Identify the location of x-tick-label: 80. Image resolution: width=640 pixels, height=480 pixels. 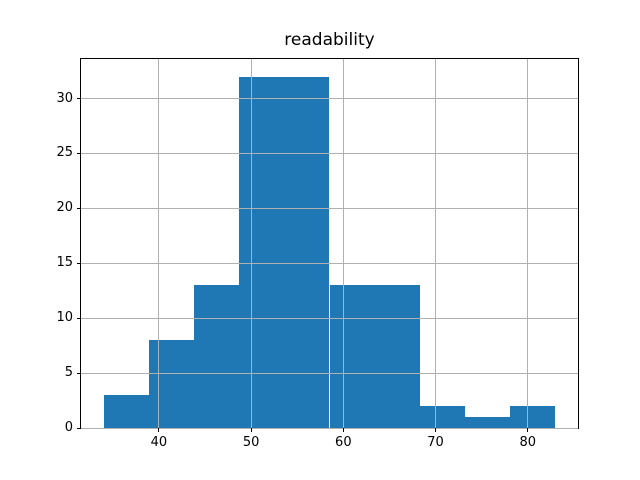
(528, 442).